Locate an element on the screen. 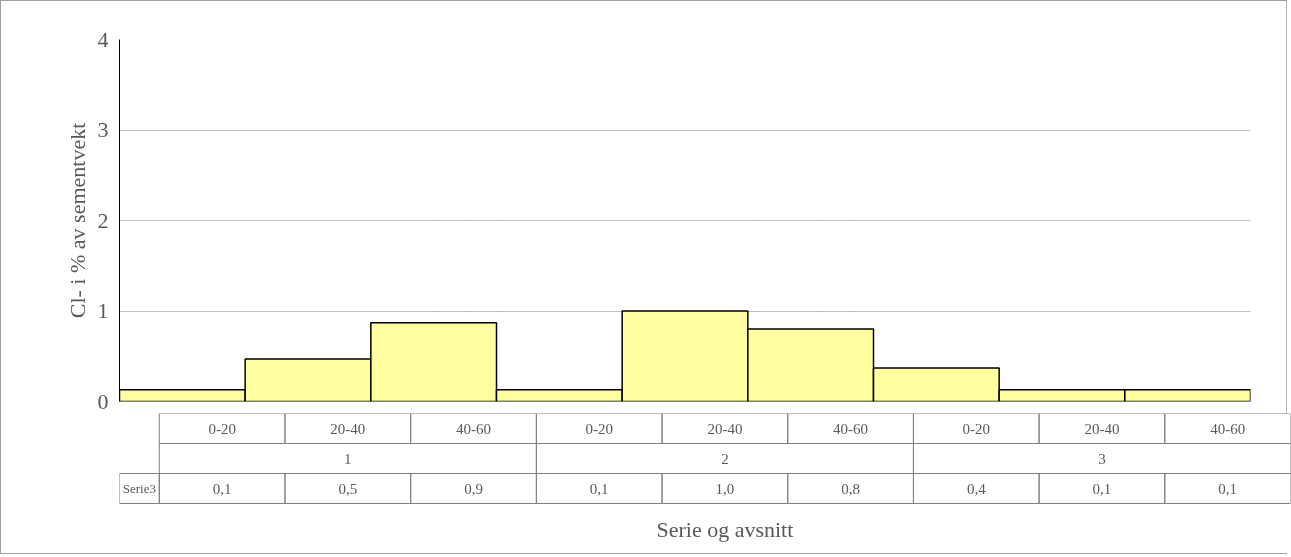  y-tick-label: 3 is located at coordinates (103, 129).